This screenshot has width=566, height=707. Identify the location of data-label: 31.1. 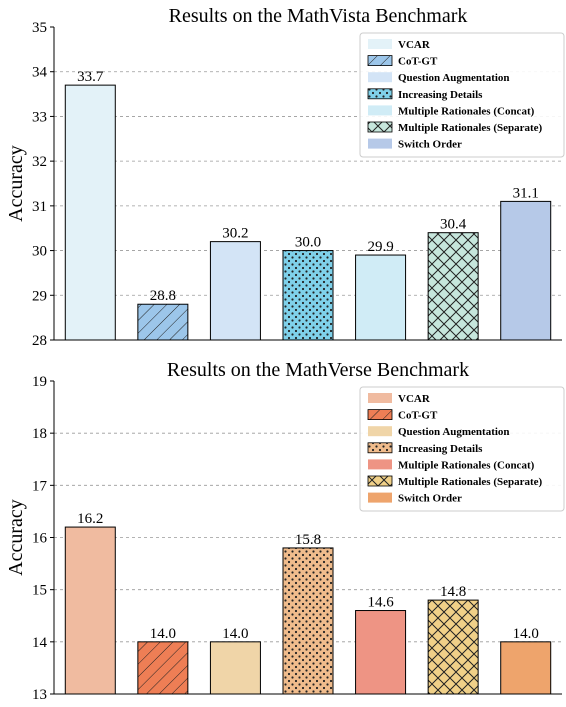
(526, 193).